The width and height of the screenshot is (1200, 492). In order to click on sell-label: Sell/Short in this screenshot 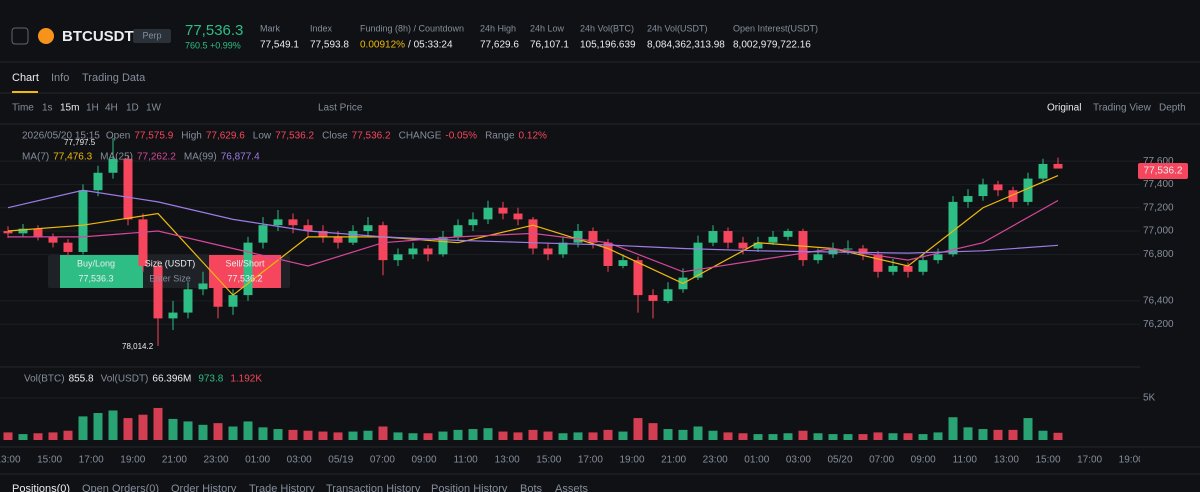, I will do `click(245, 263)`.